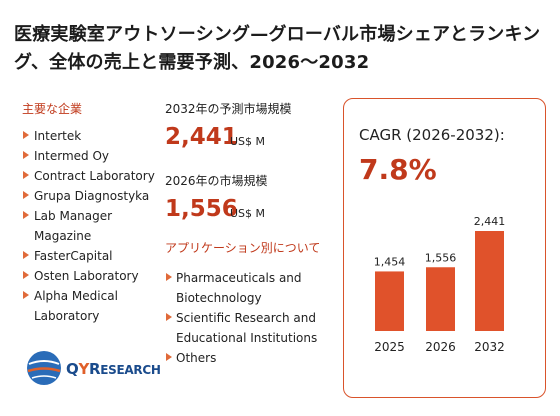 Image resolution: width=560 pixels, height=416 pixels. I want to click on bar-value-label: 1,556, so click(441, 257).